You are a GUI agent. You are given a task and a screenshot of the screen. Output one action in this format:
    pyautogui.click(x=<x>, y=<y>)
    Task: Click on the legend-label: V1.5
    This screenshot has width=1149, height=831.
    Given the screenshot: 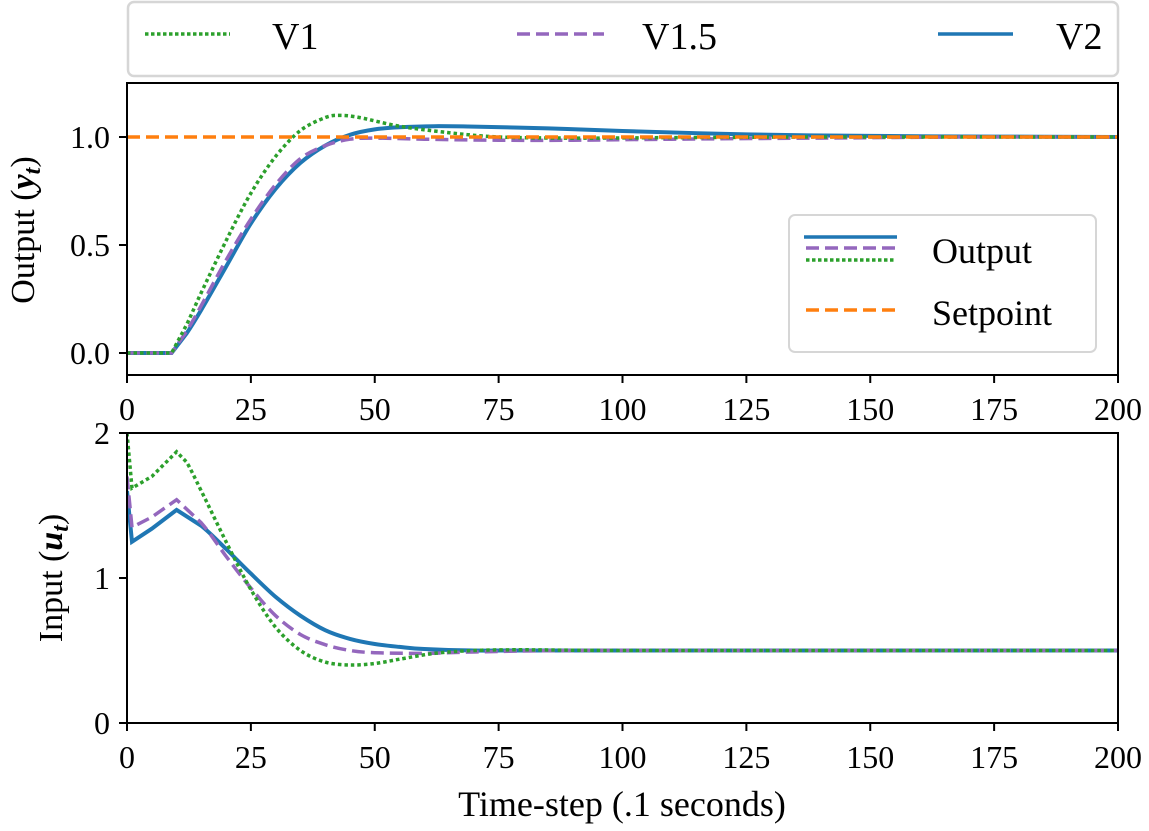 What is the action you would take?
    pyautogui.click(x=679, y=37)
    